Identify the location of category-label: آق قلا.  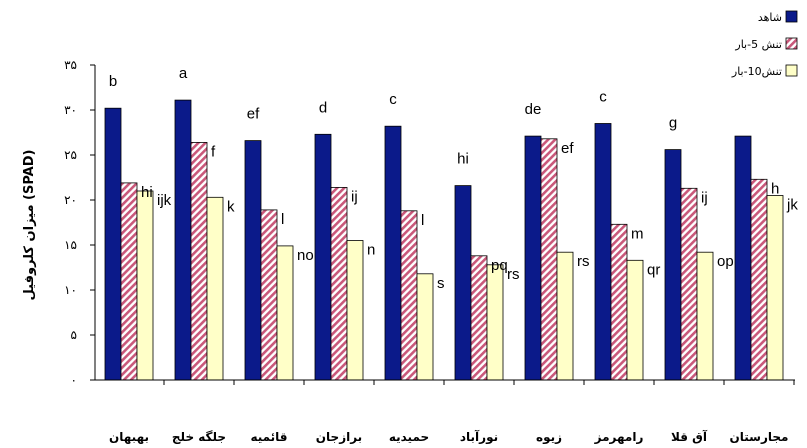
(689, 436).